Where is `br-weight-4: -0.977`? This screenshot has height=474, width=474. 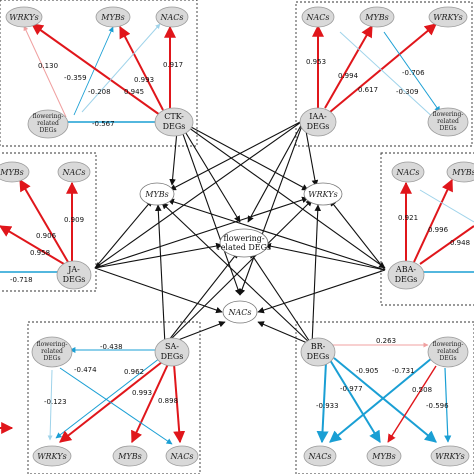
br-weight-4: -0.977 is located at coordinates (351, 389).